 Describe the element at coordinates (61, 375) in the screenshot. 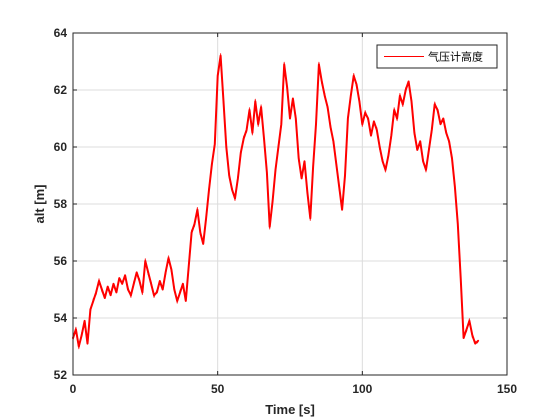

I see `y-tick-label: 52` at that location.